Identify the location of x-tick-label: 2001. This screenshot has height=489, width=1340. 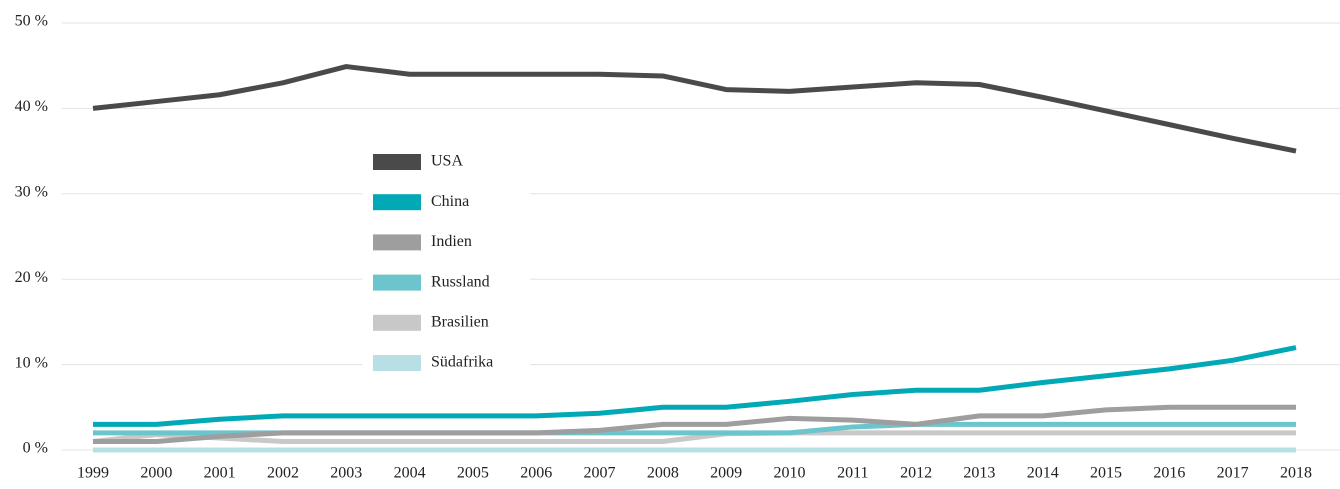
(220, 473).